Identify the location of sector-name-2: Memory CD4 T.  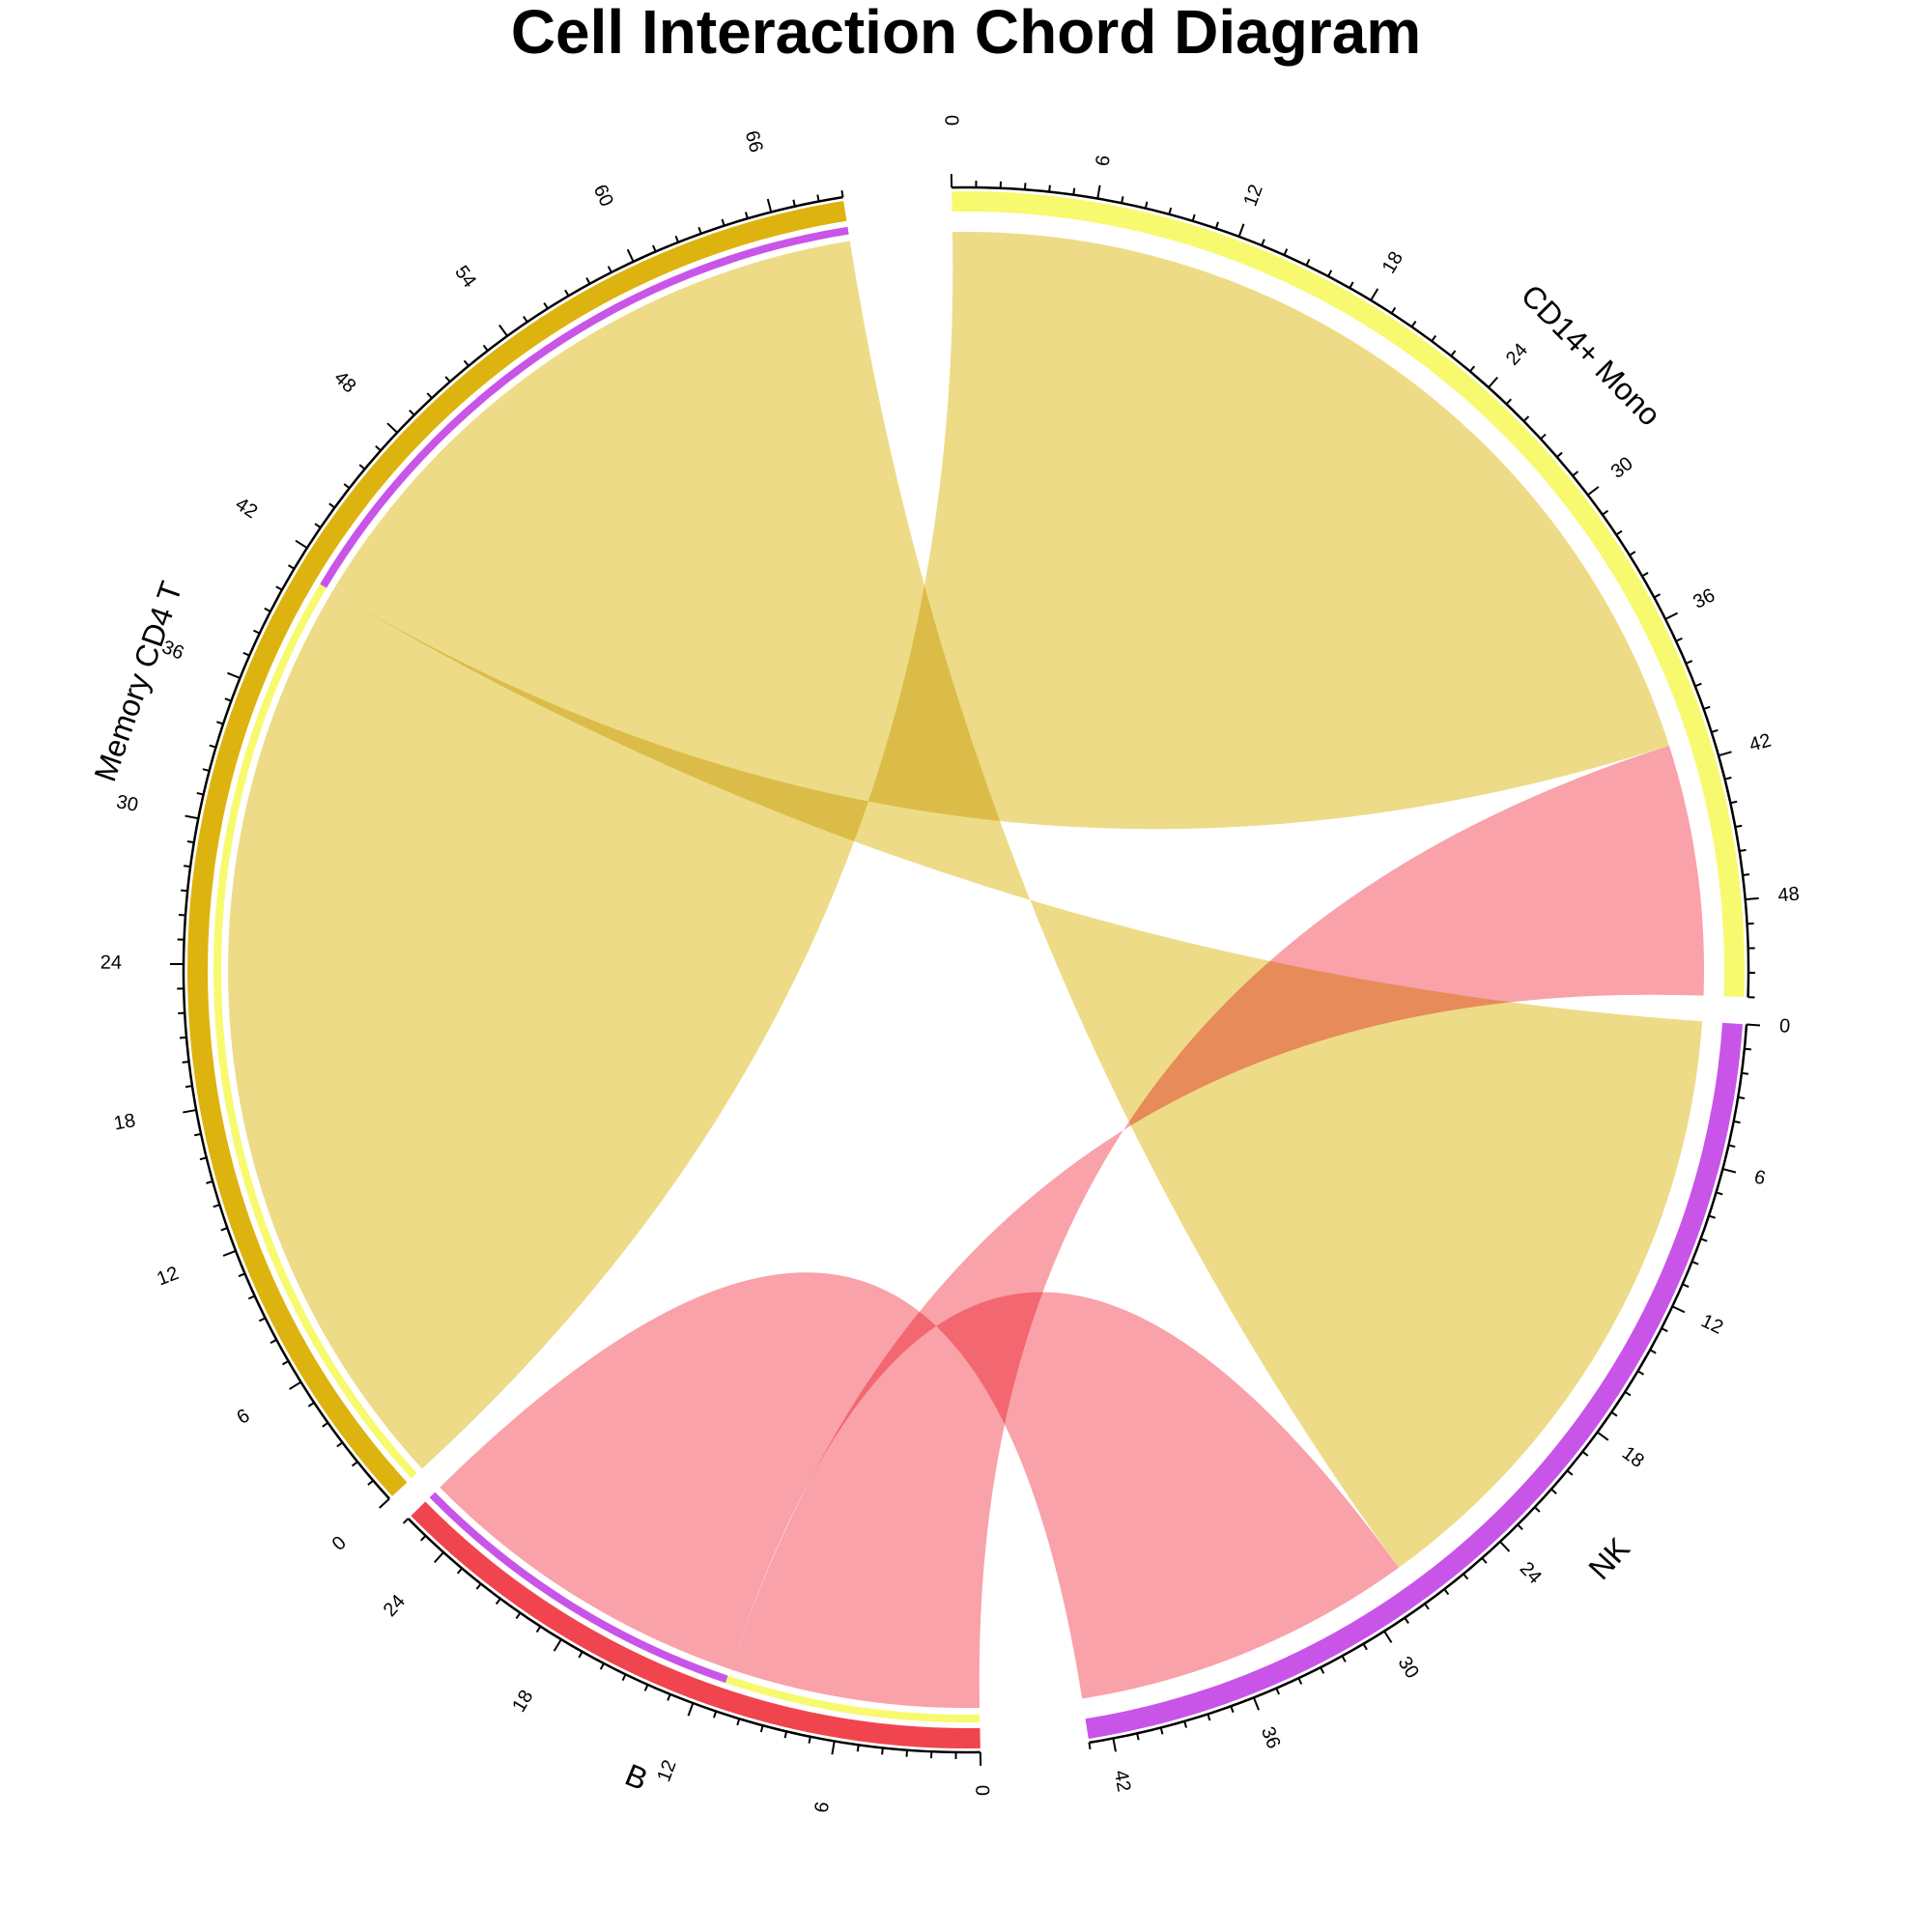
(137, 681).